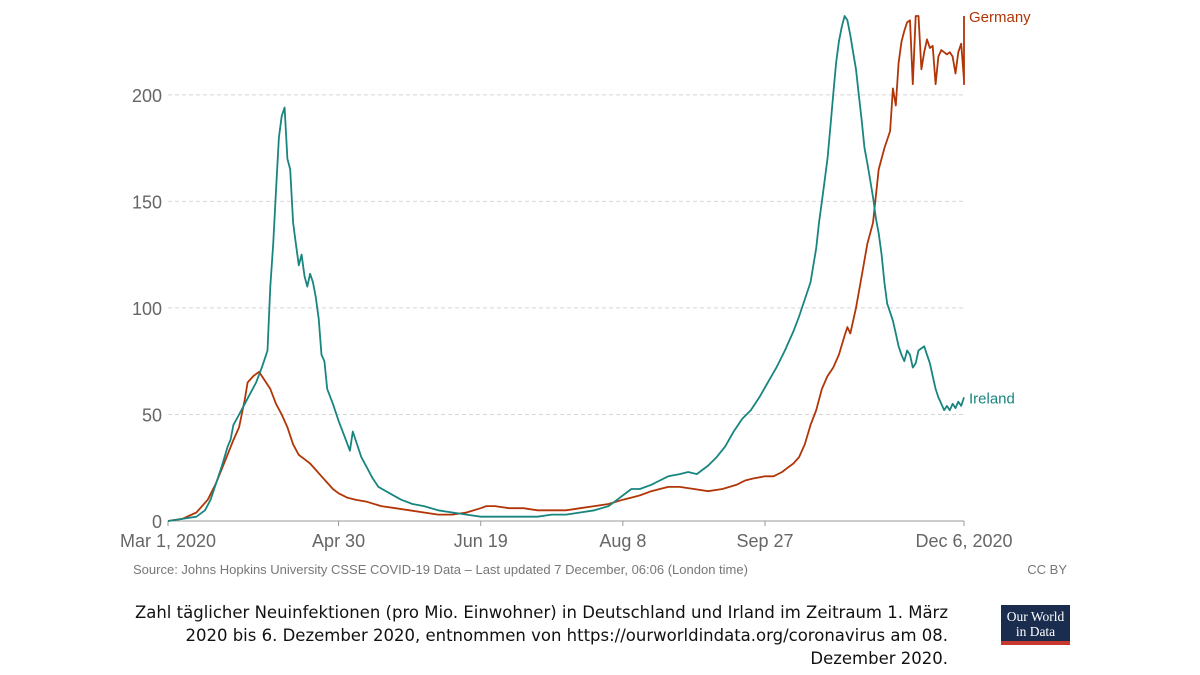  Describe the element at coordinates (1035, 616) in the screenshot. I see `owid-logo-line1: Our World` at that location.